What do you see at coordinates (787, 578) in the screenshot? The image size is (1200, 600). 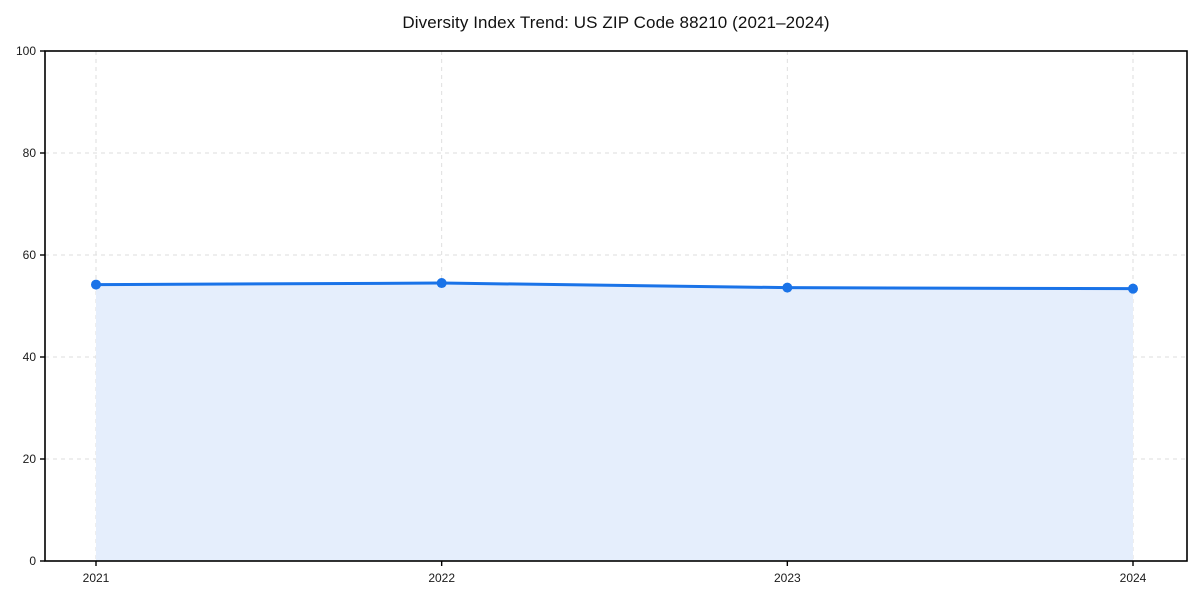 I see `x-tick-label: 2023` at bounding box center [787, 578].